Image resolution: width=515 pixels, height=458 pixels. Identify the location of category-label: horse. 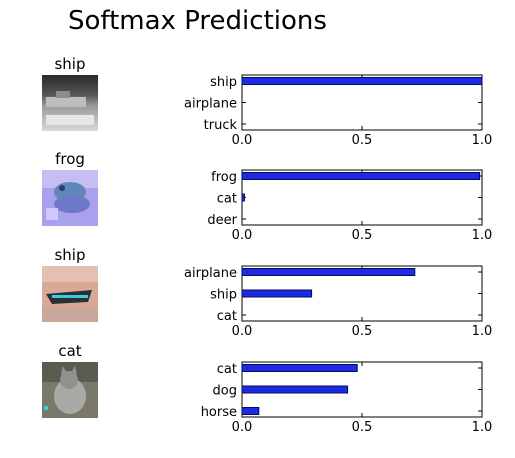
(219, 412).